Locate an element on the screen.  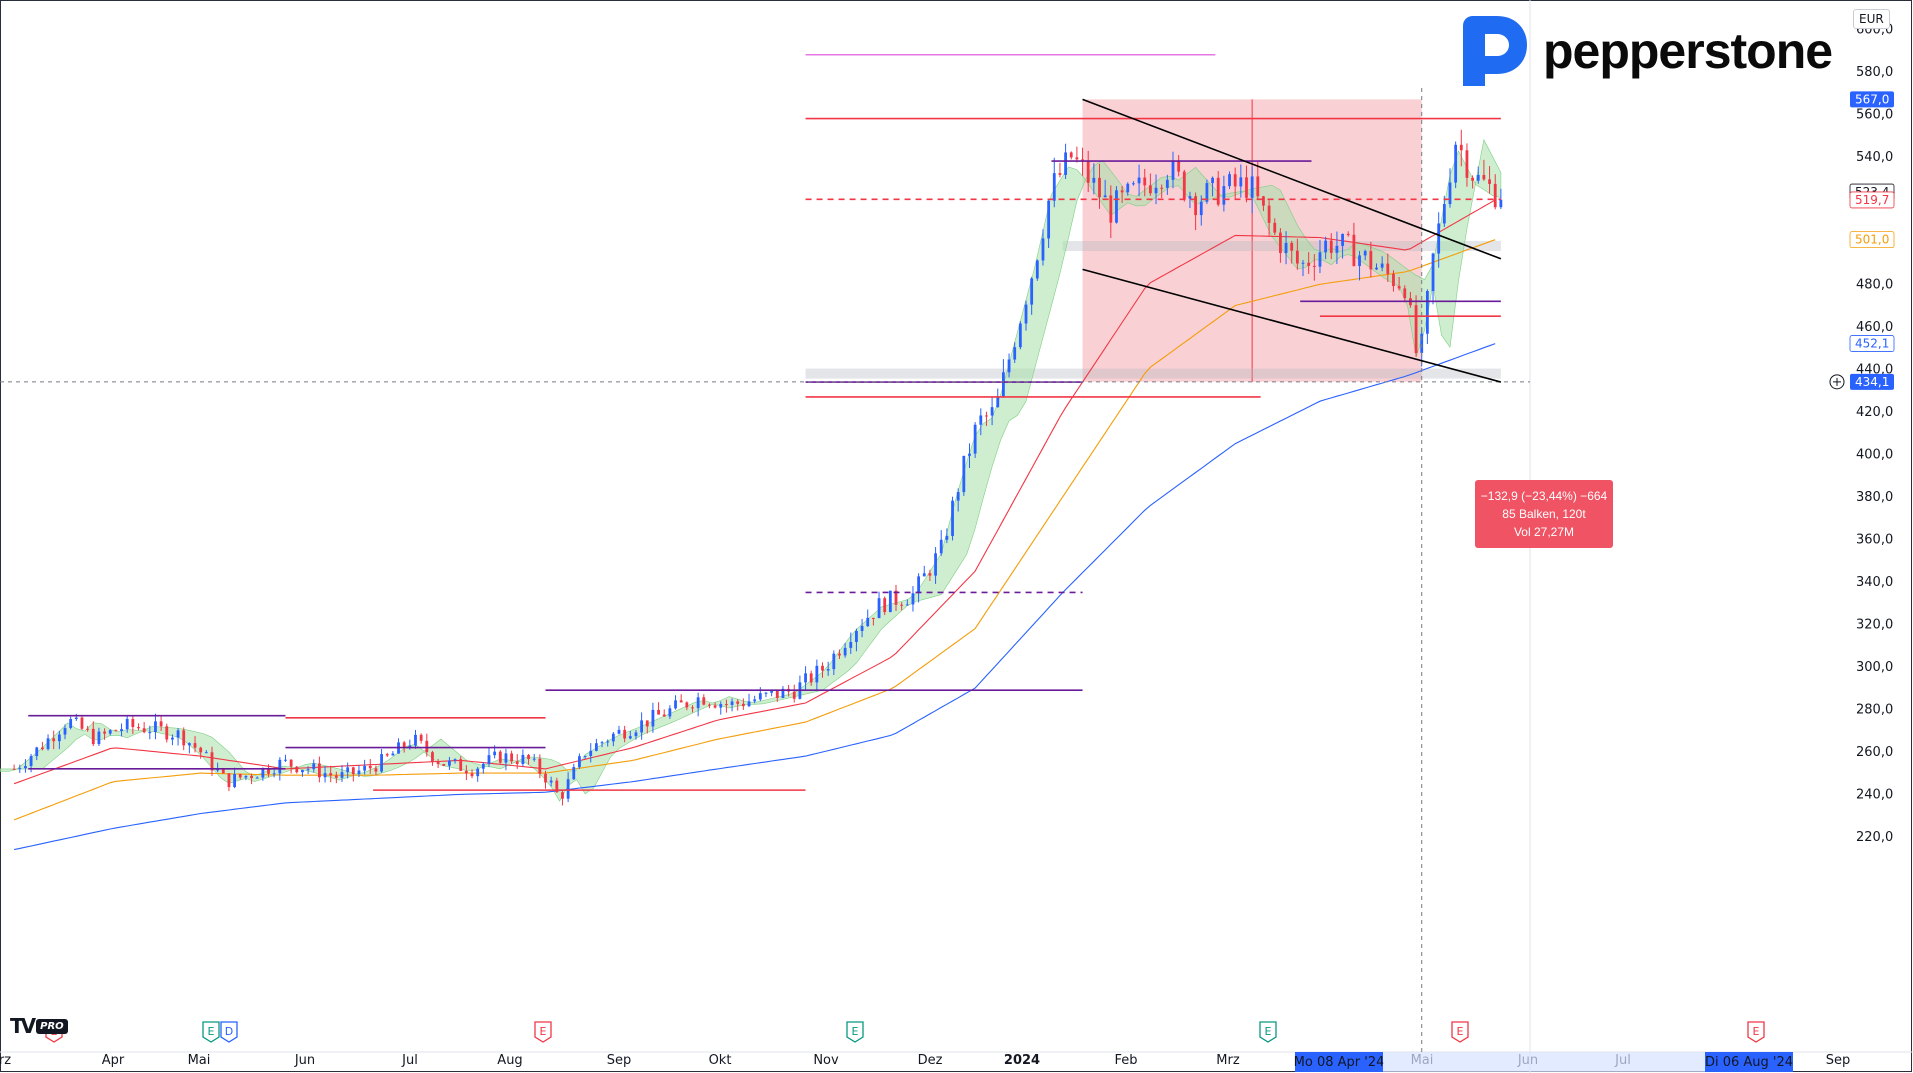
price-tick-label: 380,0 is located at coordinates (1874, 497).